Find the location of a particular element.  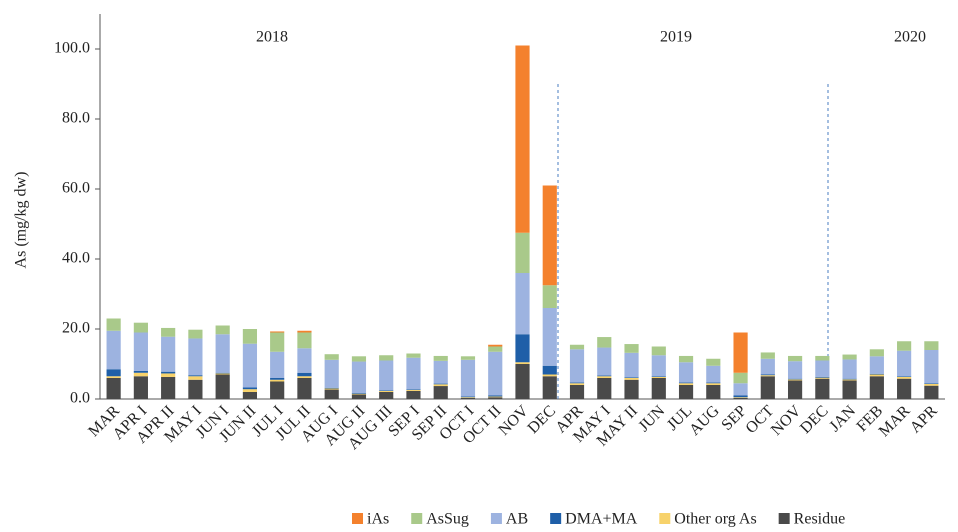

y-tick-label: 40.0 is located at coordinates (76, 258).